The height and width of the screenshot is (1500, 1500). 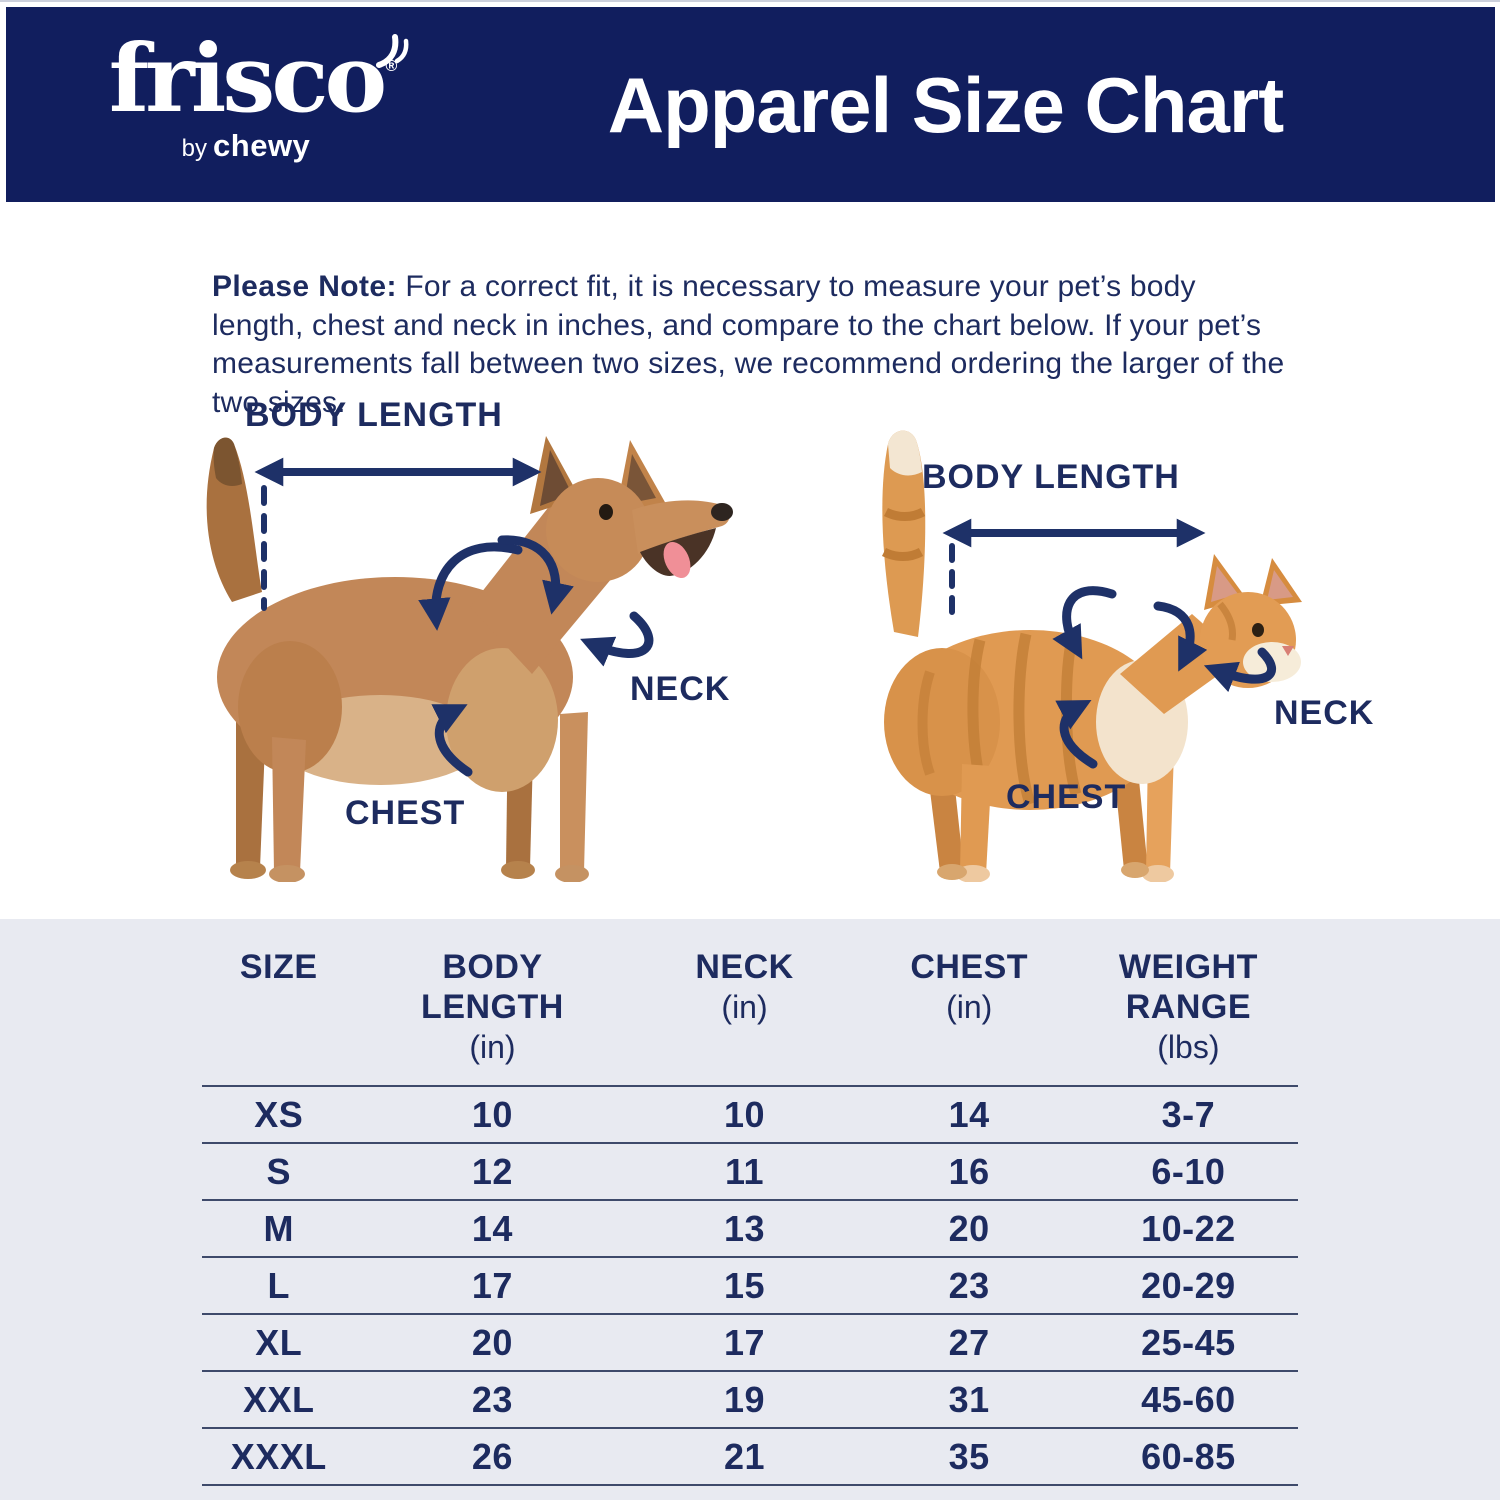 I want to click on note-label: Please Note:, so click(x=304, y=286).